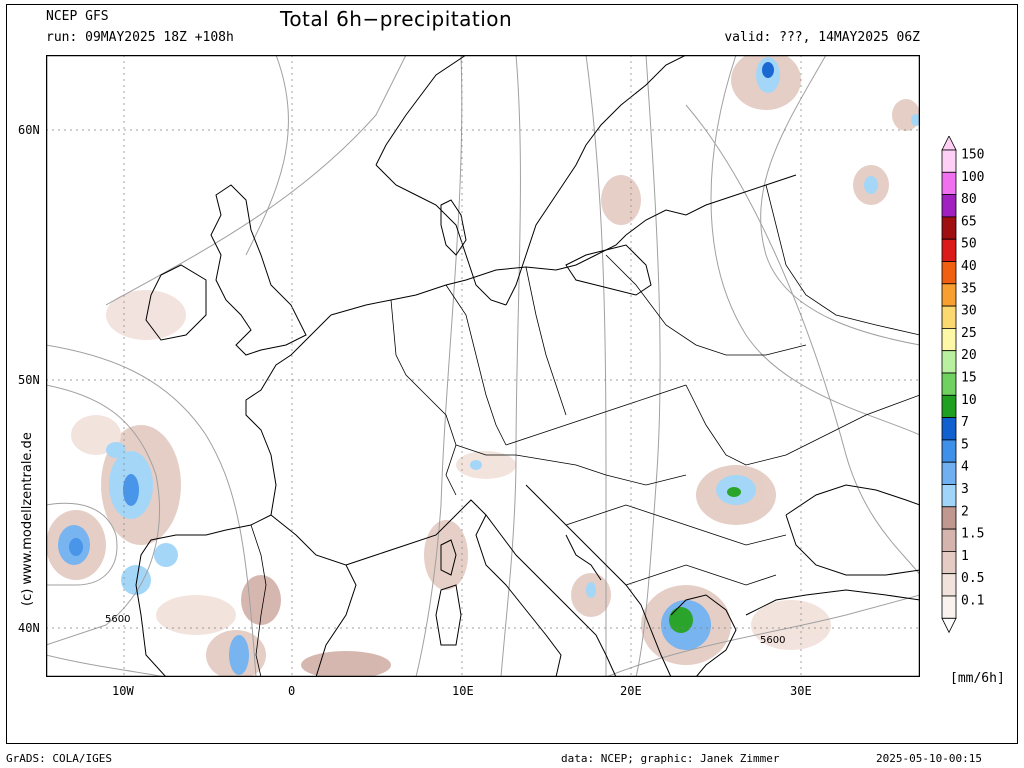 The image size is (1024, 768). What do you see at coordinates (965, 556) in the screenshot?
I see `colorbar-label: 1` at bounding box center [965, 556].